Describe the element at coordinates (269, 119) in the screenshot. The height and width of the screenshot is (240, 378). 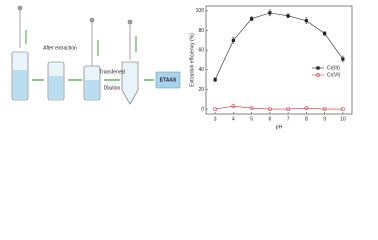
I see `x-tick-label: 6` at that location.